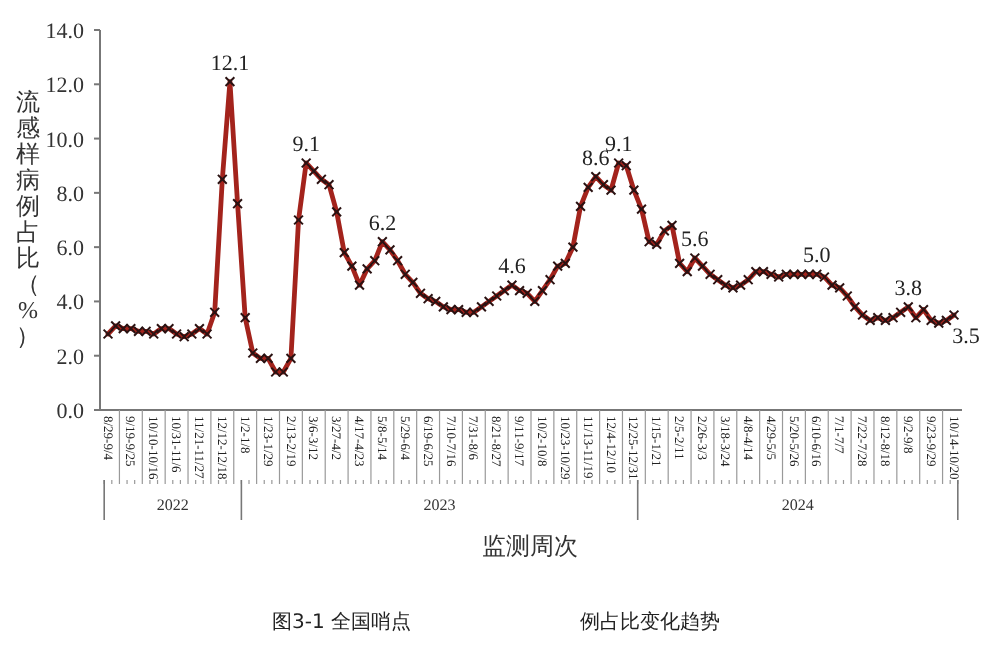 The image size is (1000, 650). I want to click on text: 2024, so click(797, 505).